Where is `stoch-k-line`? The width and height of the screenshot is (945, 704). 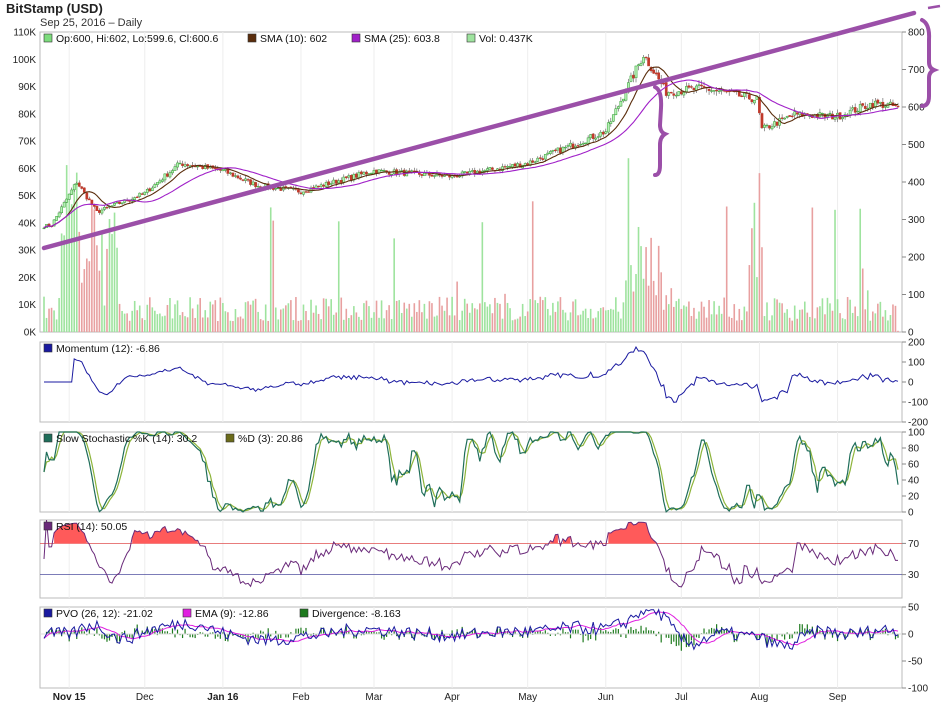
stoch-k-line is located at coordinates (471, 471).